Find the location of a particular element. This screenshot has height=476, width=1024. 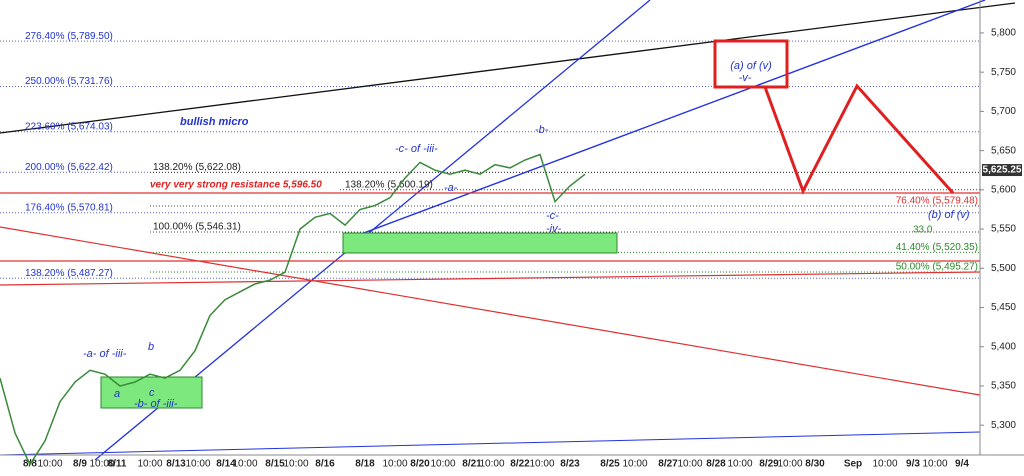

annotation: -v- is located at coordinates (745, 78).